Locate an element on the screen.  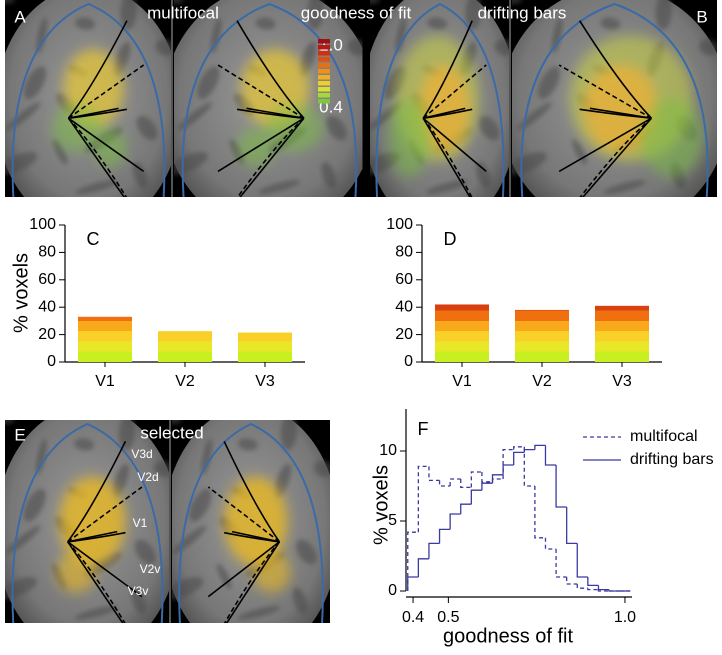
panel-label: B is located at coordinates (701, 16).